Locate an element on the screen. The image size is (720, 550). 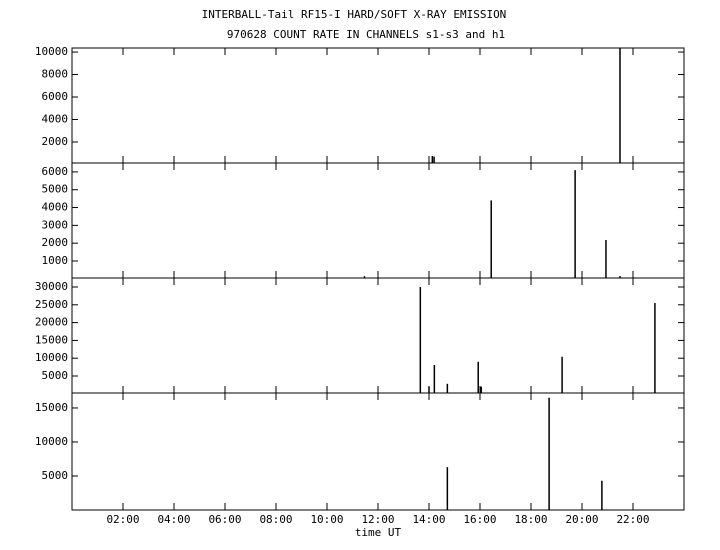
x-tick-label: 12:00 is located at coordinates (377, 519).